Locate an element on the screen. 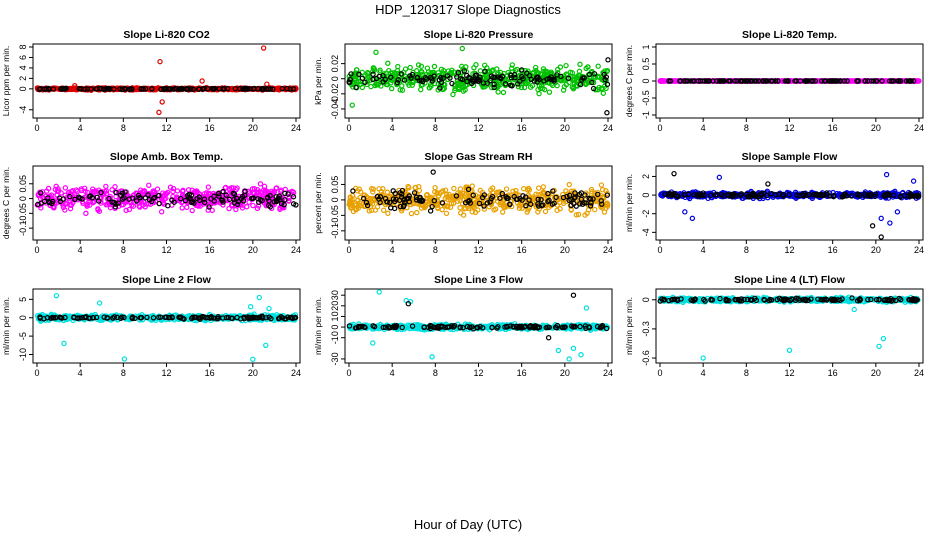  panel-title: Slope Gas Stream RH is located at coordinates (479, 157).